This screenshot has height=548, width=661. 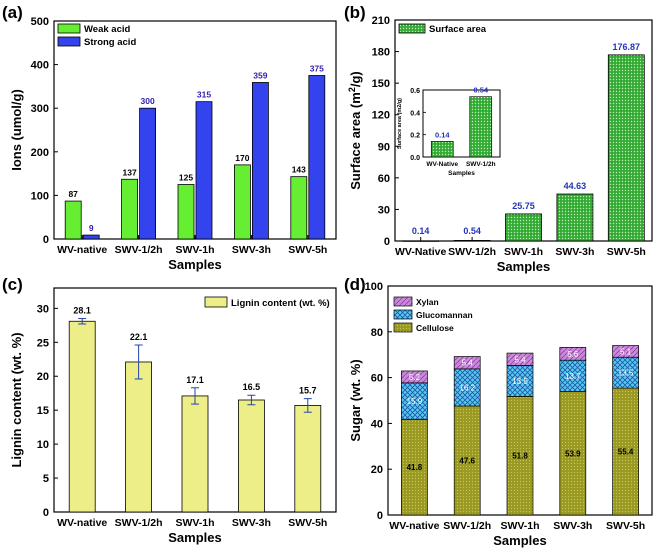 What do you see at coordinates (472, 231) in the screenshot?
I see `data-label: 0.54` at bounding box center [472, 231].